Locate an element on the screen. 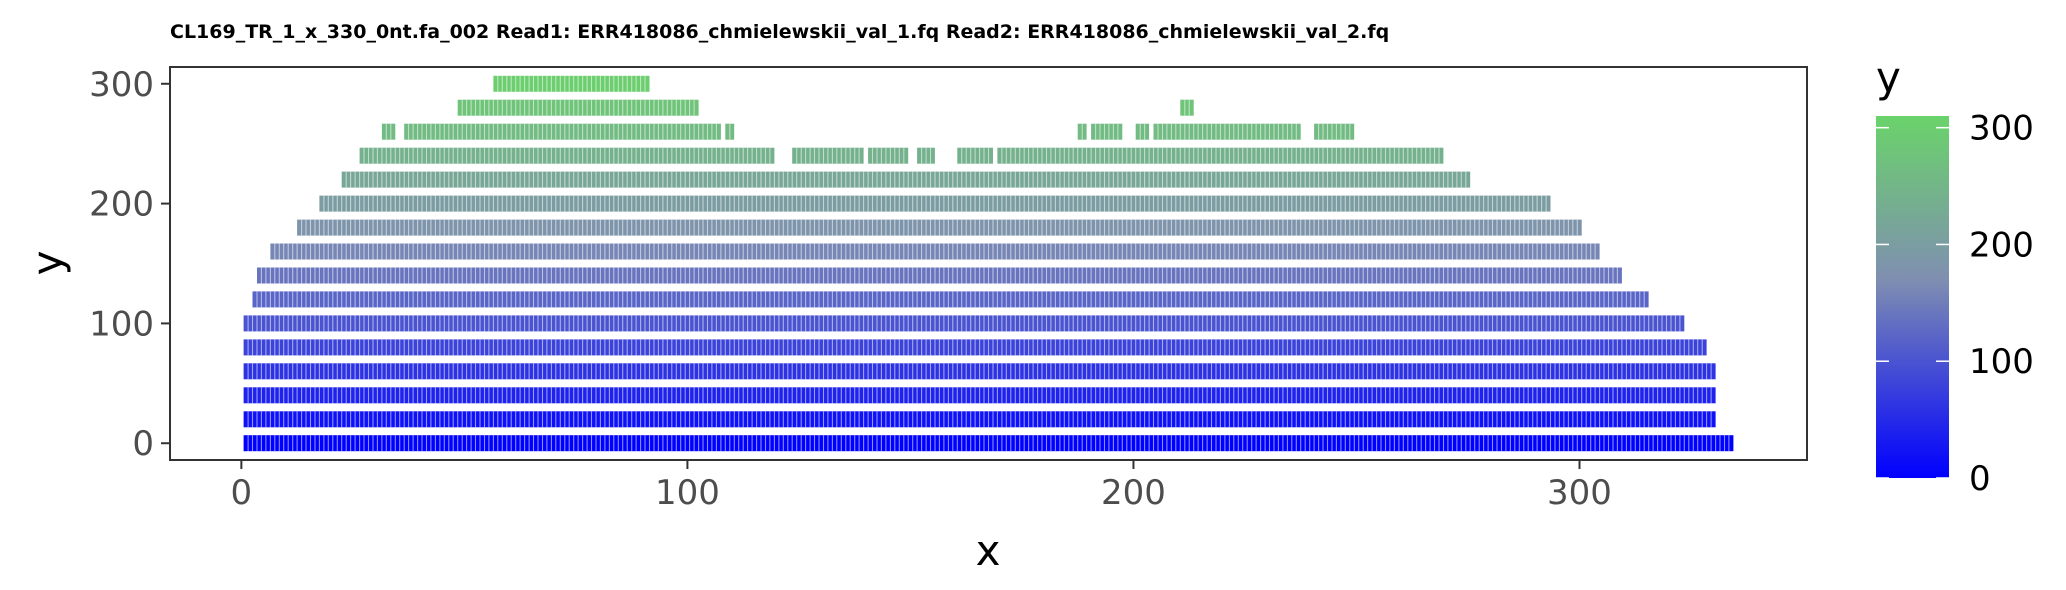 This screenshot has height=590, width=2066. x-tick-label: 0 is located at coordinates (242, 493).